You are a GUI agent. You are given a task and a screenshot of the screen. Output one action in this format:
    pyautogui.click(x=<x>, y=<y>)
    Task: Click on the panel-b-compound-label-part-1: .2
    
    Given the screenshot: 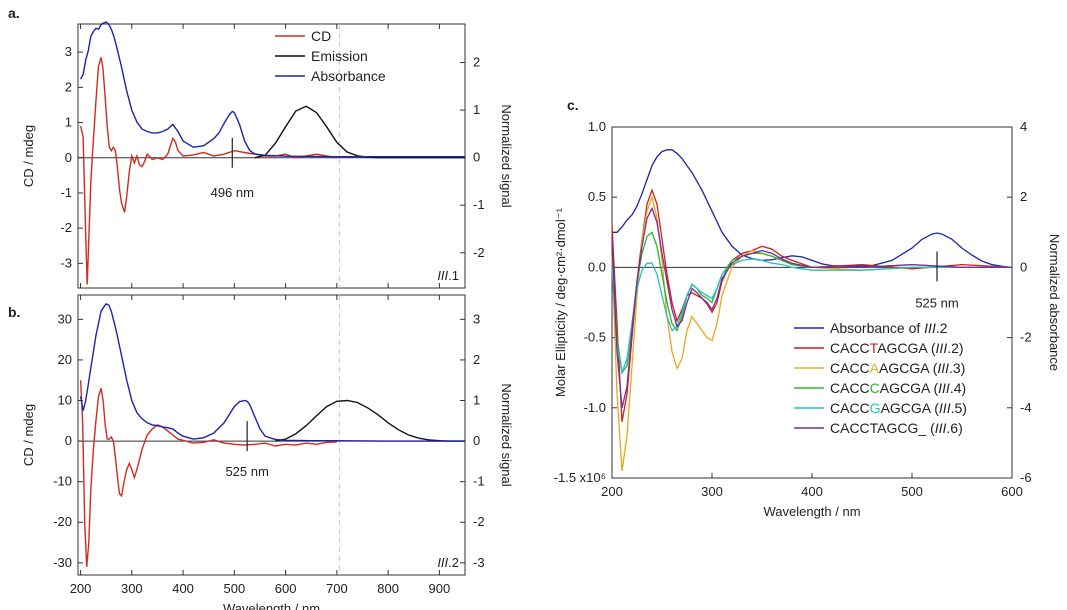 What is the action you would take?
    pyautogui.click(x=453, y=562)
    